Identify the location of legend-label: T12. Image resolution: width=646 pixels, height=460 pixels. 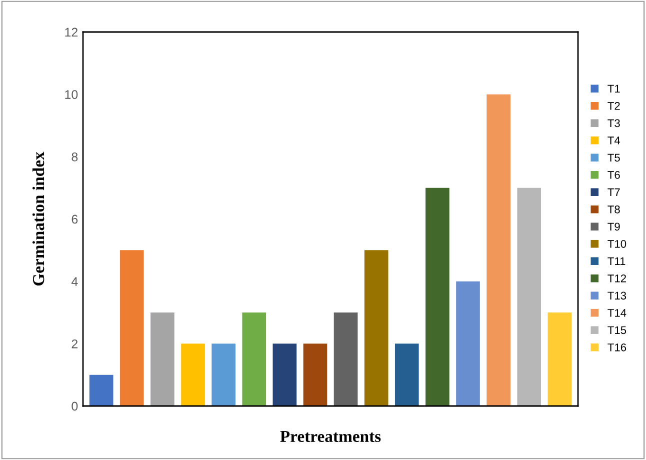
(617, 278).